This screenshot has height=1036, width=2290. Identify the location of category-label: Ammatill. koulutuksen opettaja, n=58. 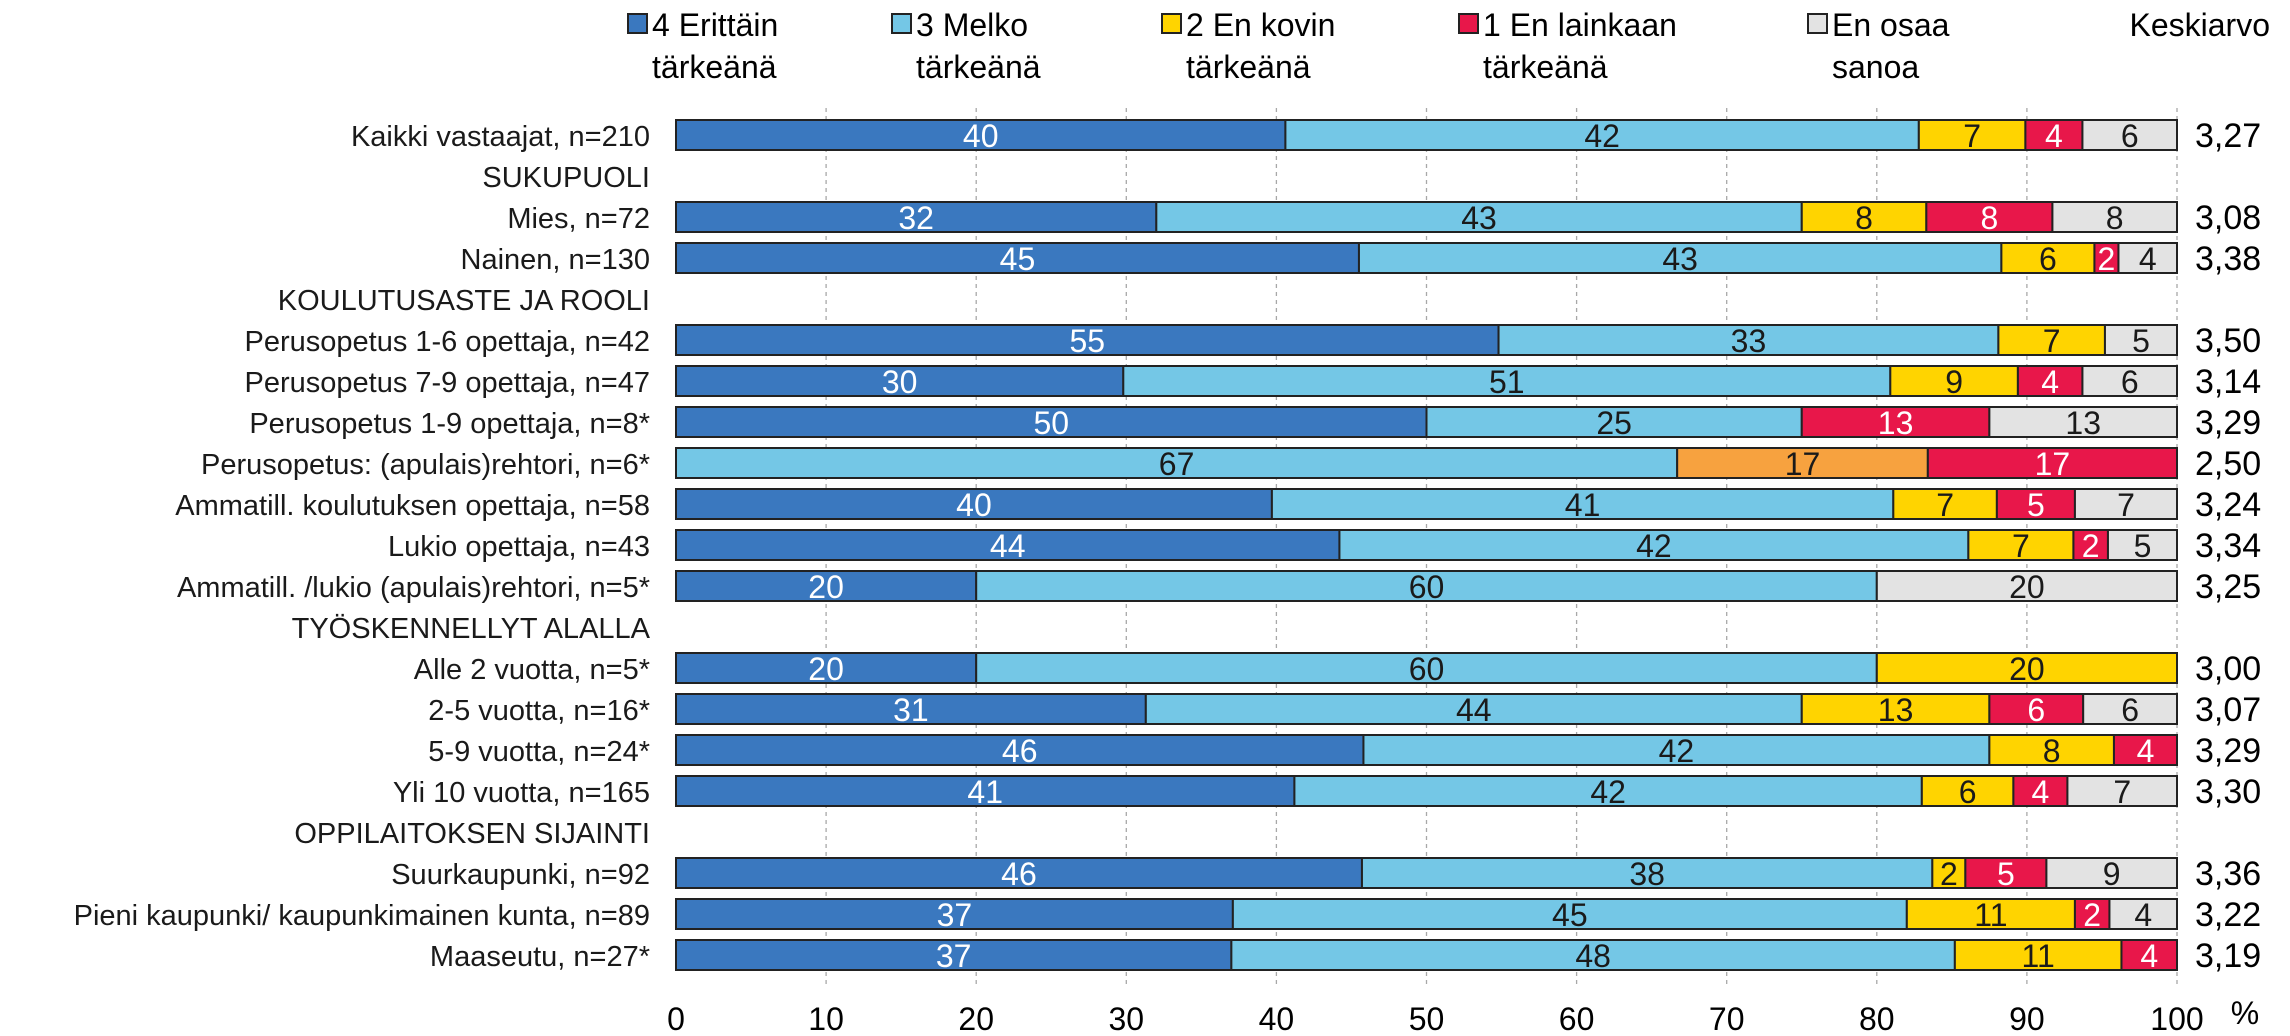
(412, 506).